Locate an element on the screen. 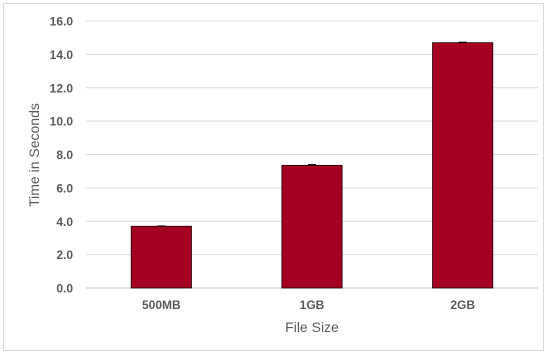  bar-500mb is located at coordinates (161, 257).